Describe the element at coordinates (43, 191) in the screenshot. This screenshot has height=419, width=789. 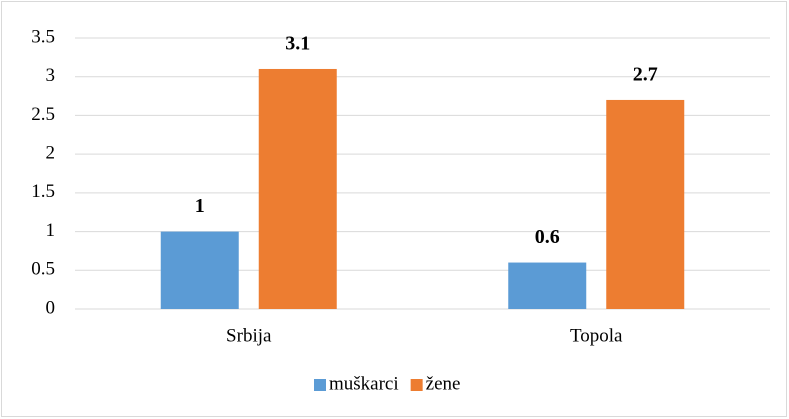
I see `y-tick-label: 1.5` at that location.